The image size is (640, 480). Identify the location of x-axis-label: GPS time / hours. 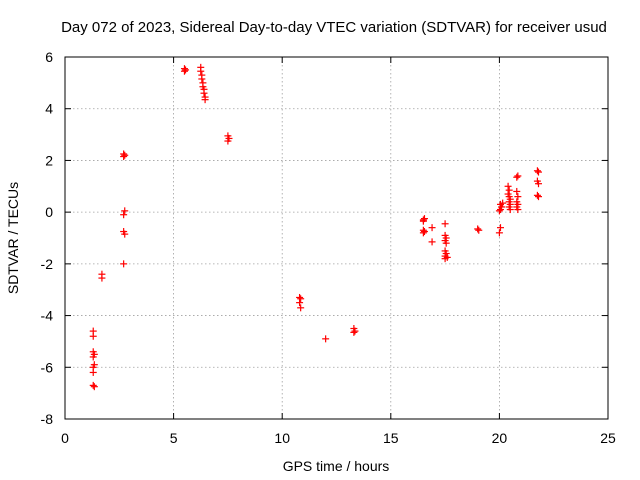
(336, 466).